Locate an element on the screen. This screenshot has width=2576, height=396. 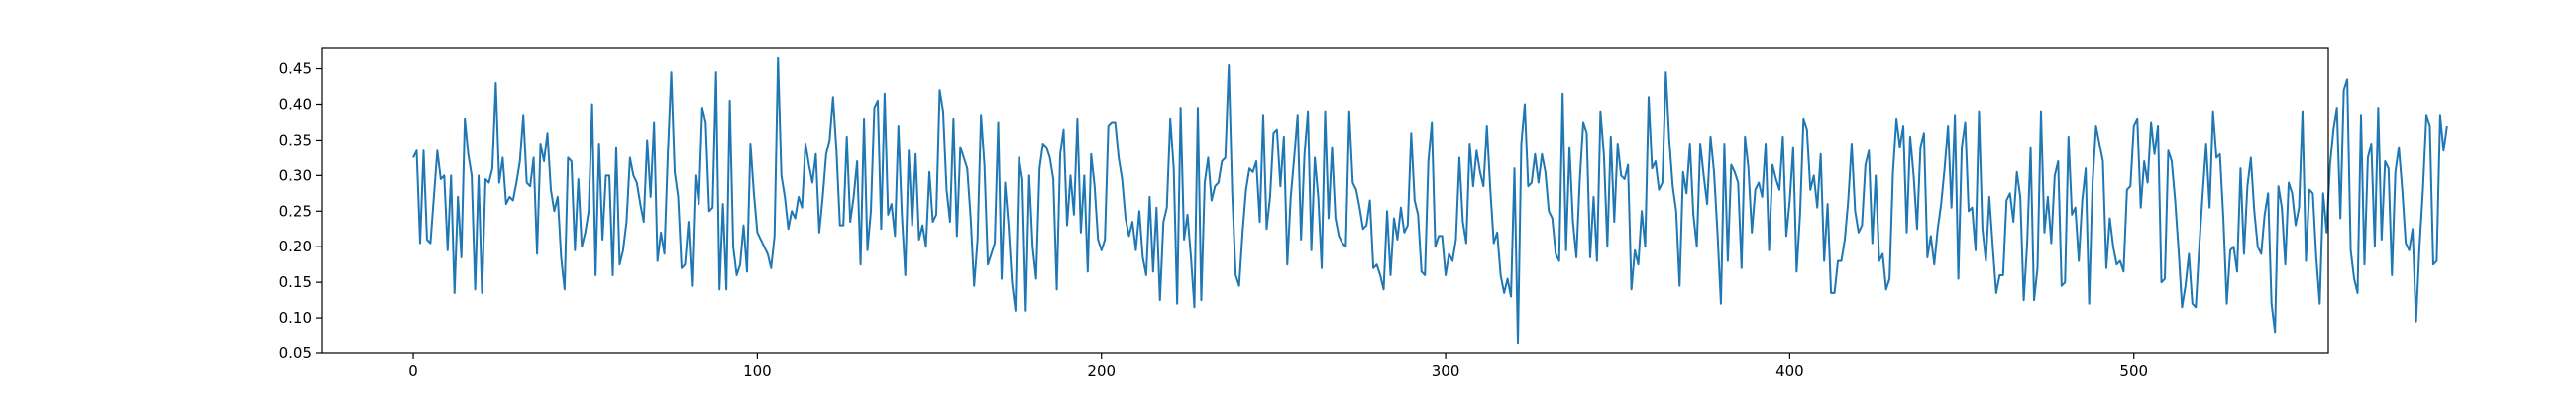
y-tick-label-0.15: 0.15 is located at coordinates (295, 282).